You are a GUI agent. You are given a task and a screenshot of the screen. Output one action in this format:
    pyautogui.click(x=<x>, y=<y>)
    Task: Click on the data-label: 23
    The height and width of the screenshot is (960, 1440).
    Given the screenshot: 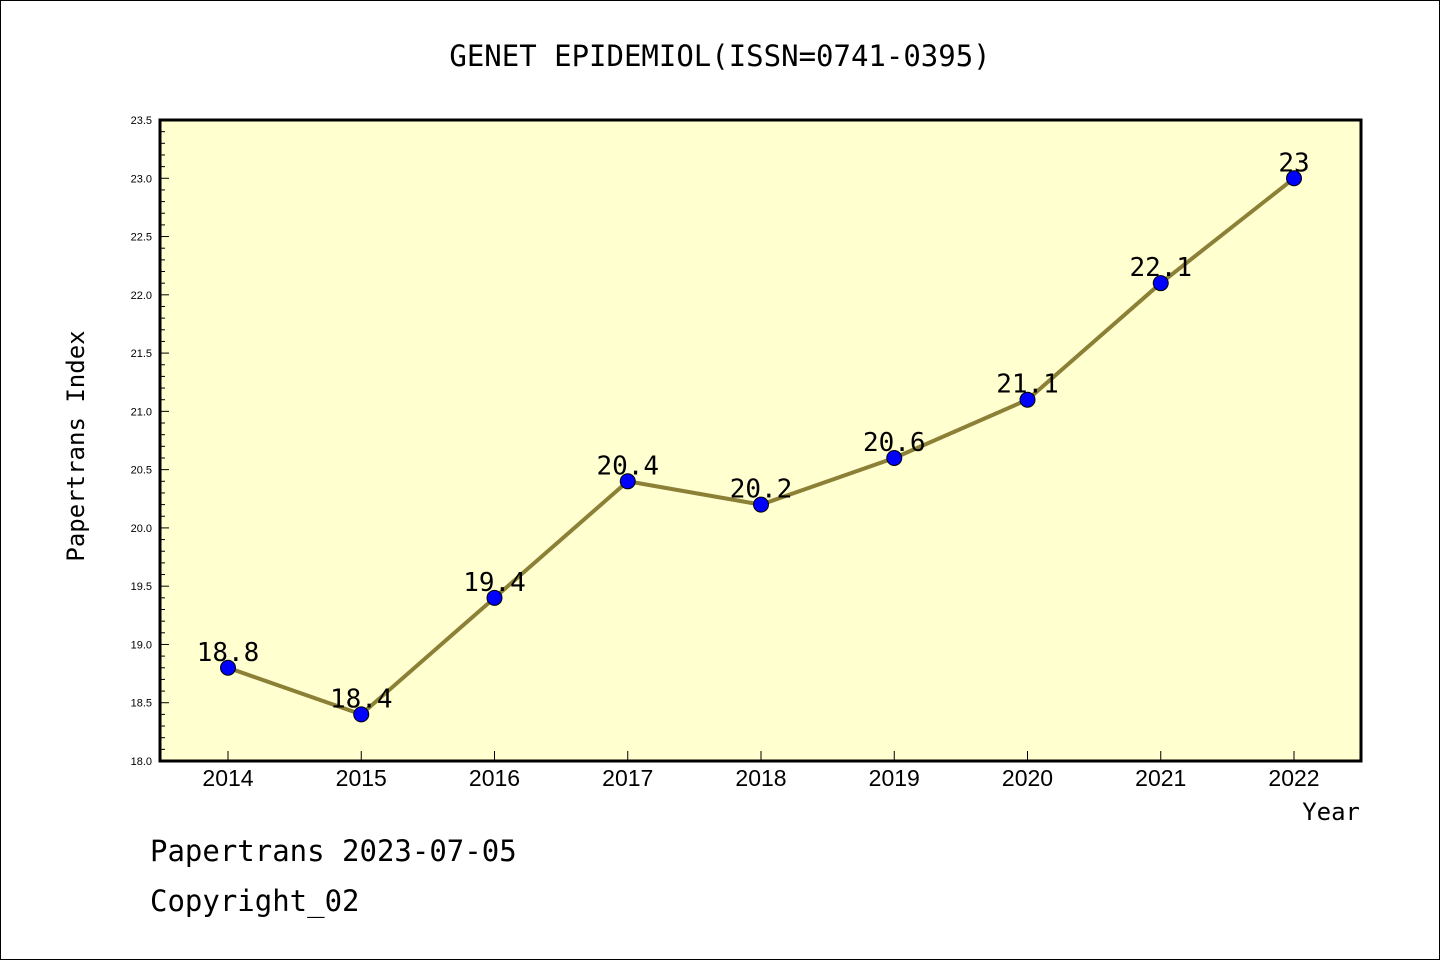 What is the action you would take?
    pyautogui.click(x=1293, y=163)
    